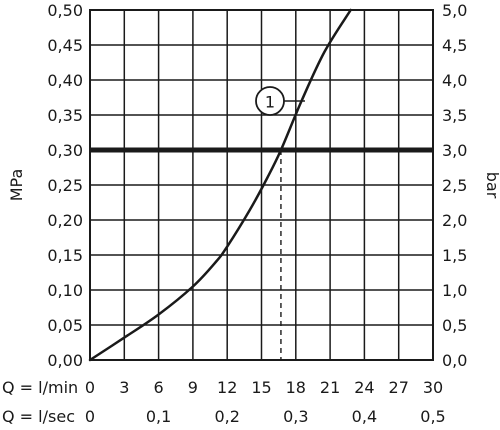  I want to click on right-tick-label: 5,0, so click(454, 10).